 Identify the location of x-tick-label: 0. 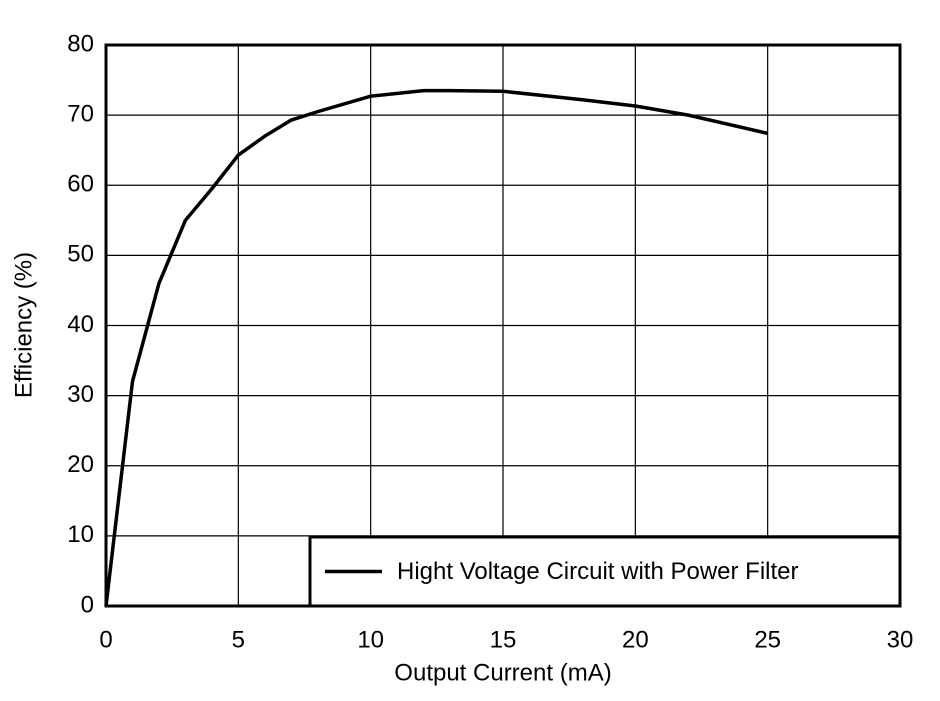
(105, 639).